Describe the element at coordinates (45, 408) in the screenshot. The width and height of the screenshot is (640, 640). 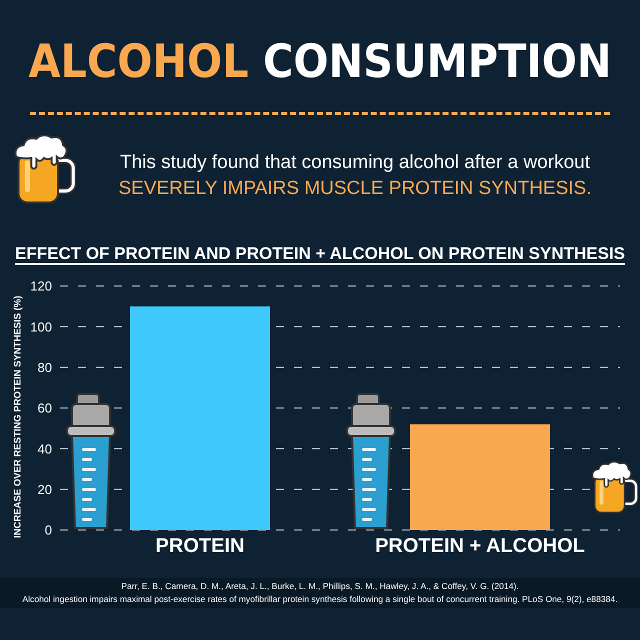
I see `y-tick-label: 60` at that location.